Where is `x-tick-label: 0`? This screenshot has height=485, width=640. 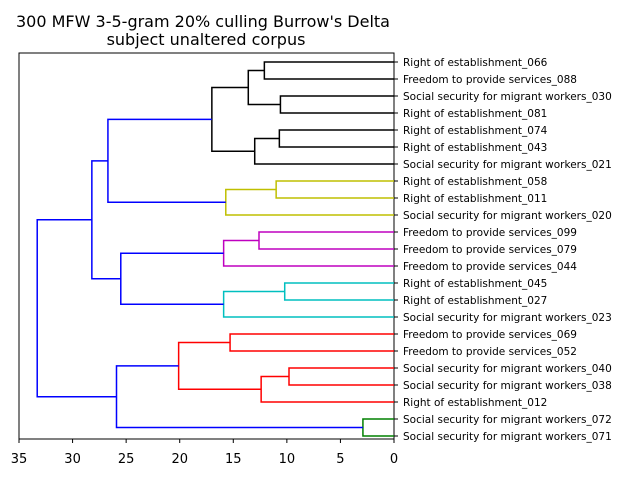
x-tick-label: 0 is located at coordinates (394, 459).